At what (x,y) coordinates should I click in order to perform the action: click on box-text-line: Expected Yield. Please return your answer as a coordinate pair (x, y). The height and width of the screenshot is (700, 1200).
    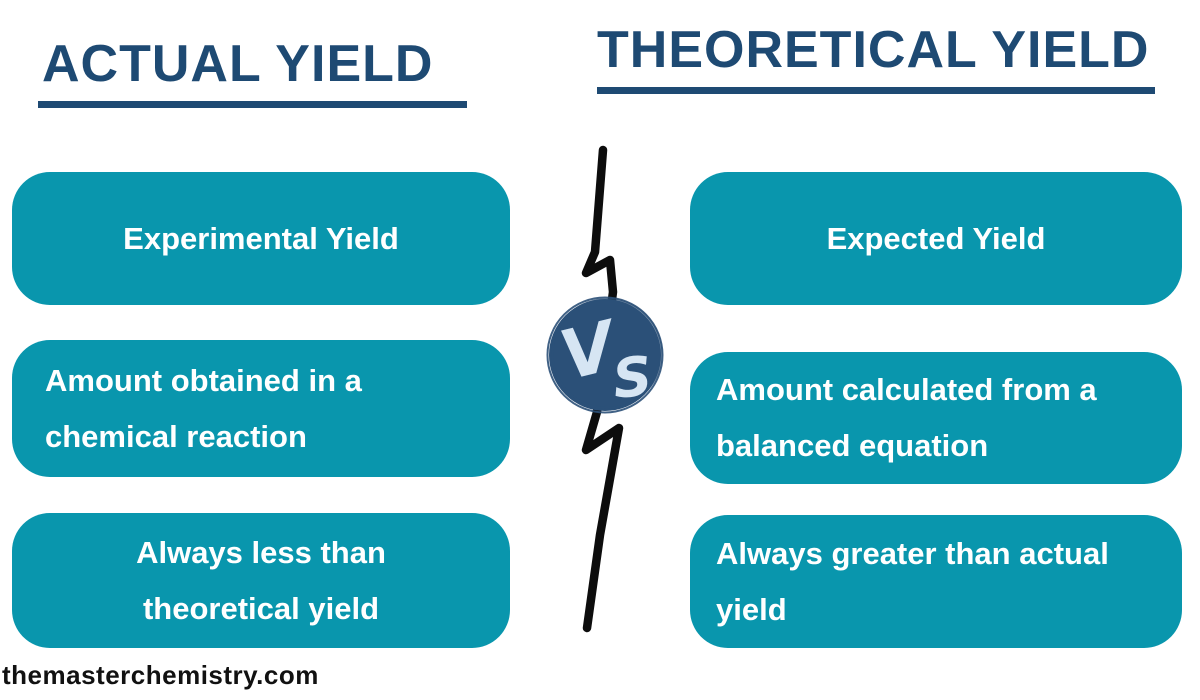
    Looking at the image, I should click on (936, 238).